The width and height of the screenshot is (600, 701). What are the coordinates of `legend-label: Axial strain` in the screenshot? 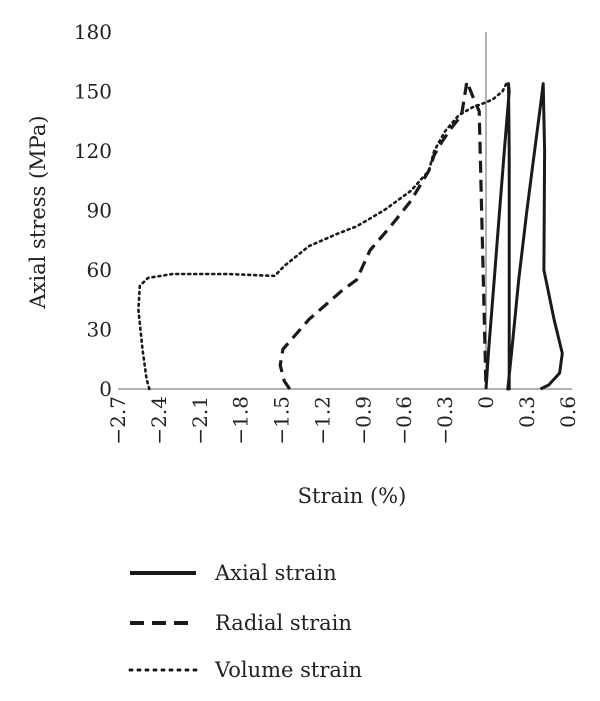 It's located at (275, 573).